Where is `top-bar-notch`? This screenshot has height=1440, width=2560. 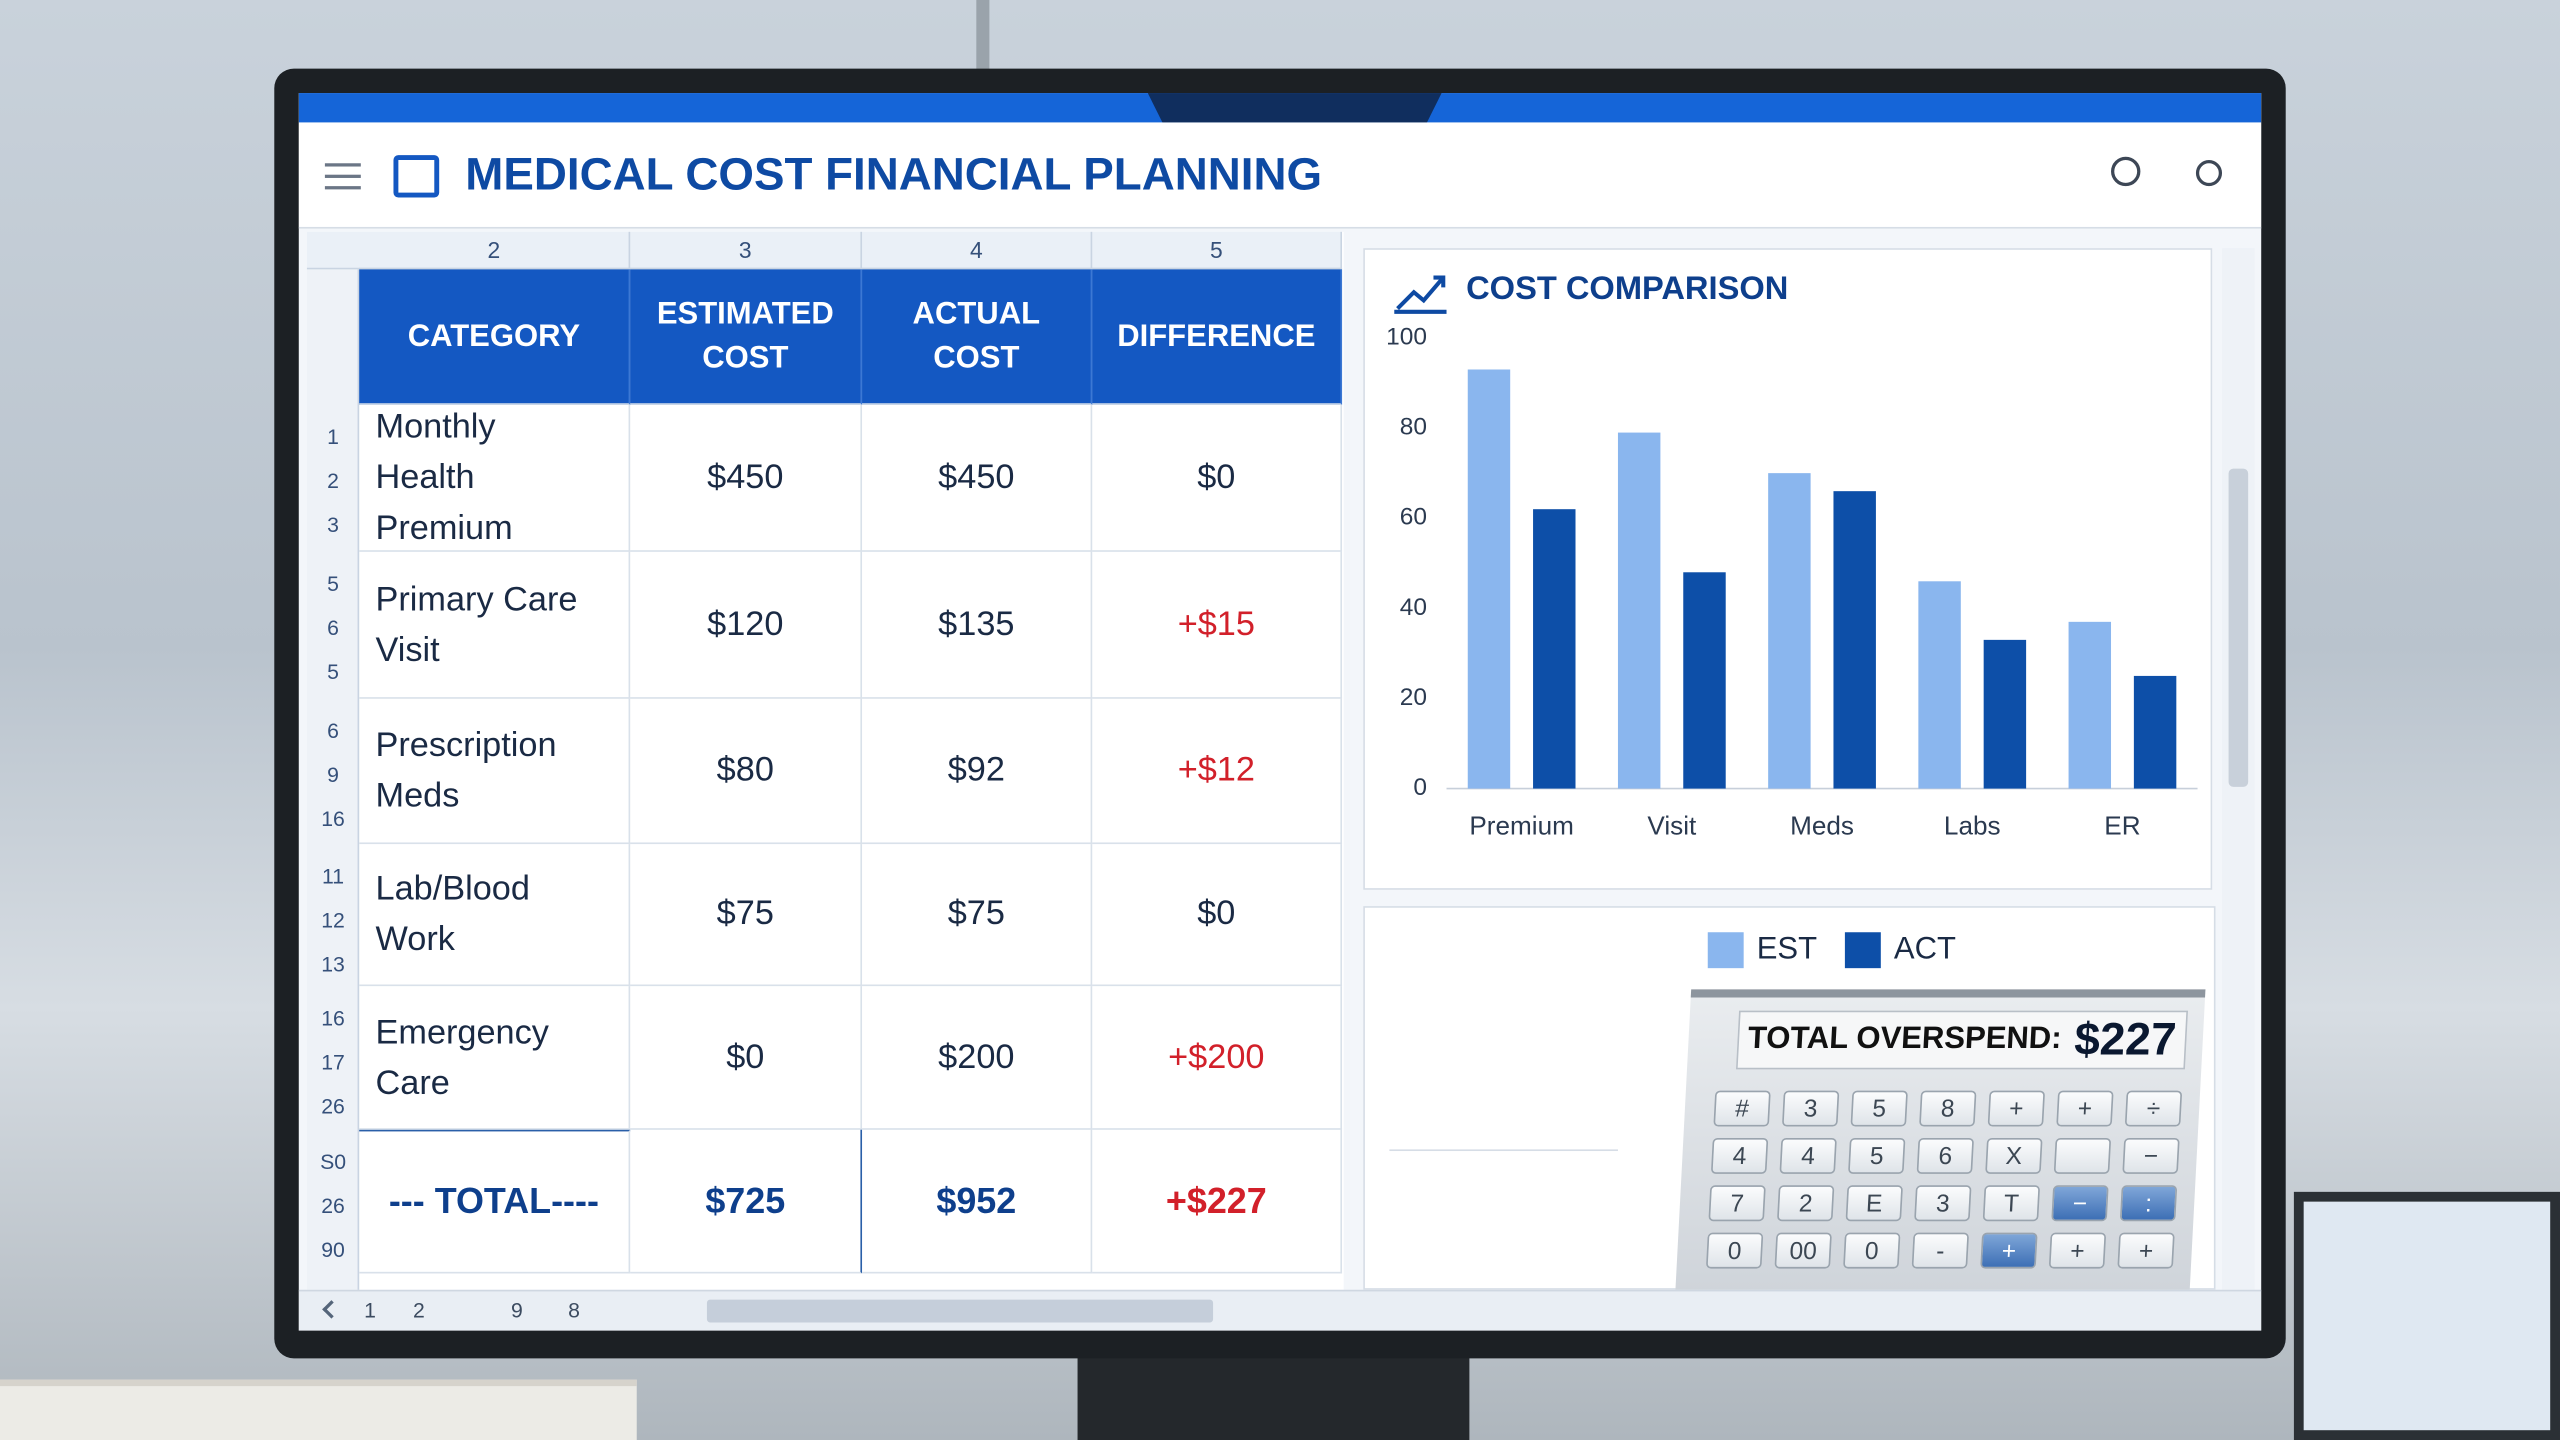
top-bar-notch is located at coordinates (1294, 108).